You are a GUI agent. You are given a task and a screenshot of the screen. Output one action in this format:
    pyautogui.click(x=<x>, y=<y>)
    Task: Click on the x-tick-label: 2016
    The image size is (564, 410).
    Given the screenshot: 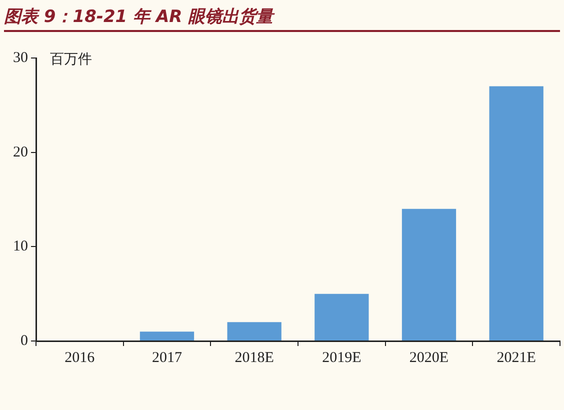 What is the action you would take?
    pyautogui.click(x=80, y=358)
    